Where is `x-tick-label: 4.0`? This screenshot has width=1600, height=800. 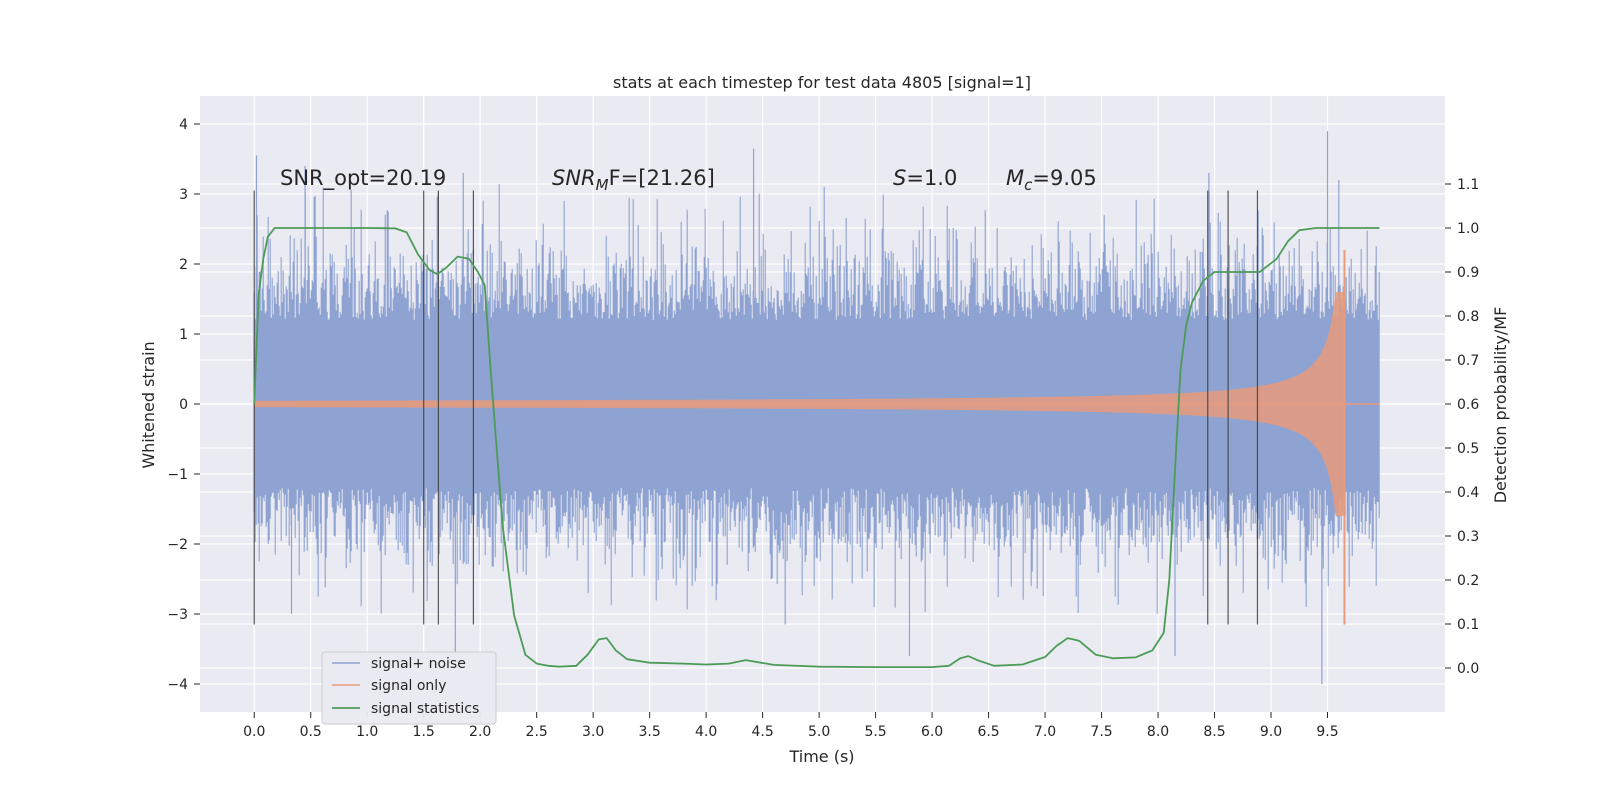 x-tick-label: 4.0 is located at coordinates (706, 732).